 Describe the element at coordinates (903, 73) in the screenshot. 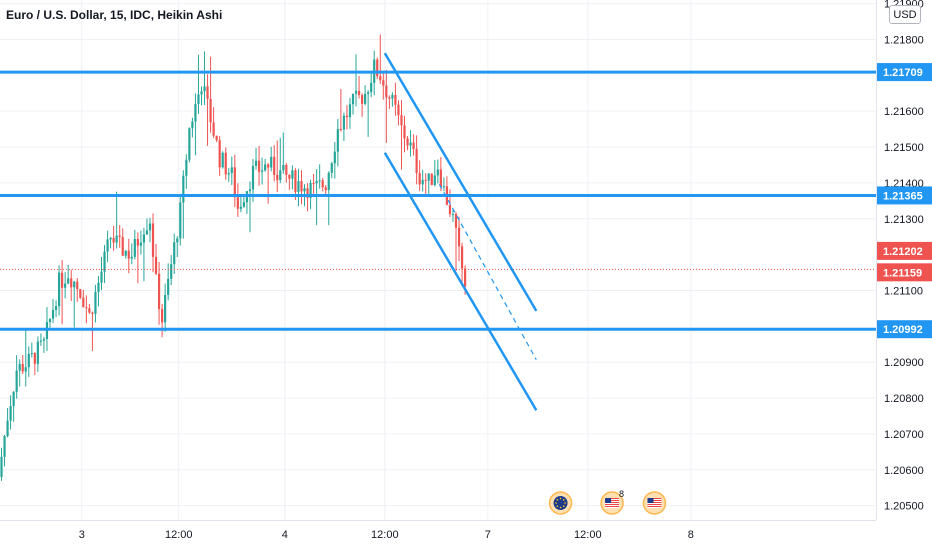

I see `price-tag-label: 1.21709` at that location.